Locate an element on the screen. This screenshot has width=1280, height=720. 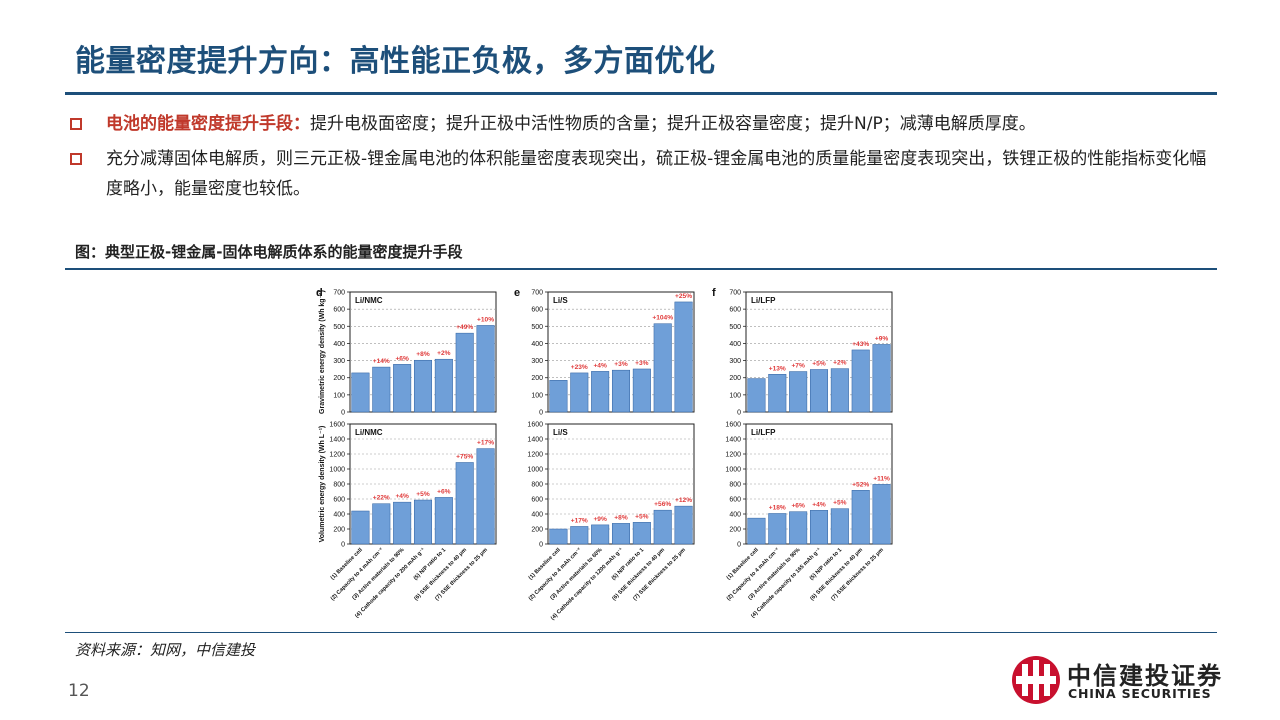
x-tick-label: (4) Cathode capacity to 1200 mAh g⁻¹ is located at coordinates (586, 583).